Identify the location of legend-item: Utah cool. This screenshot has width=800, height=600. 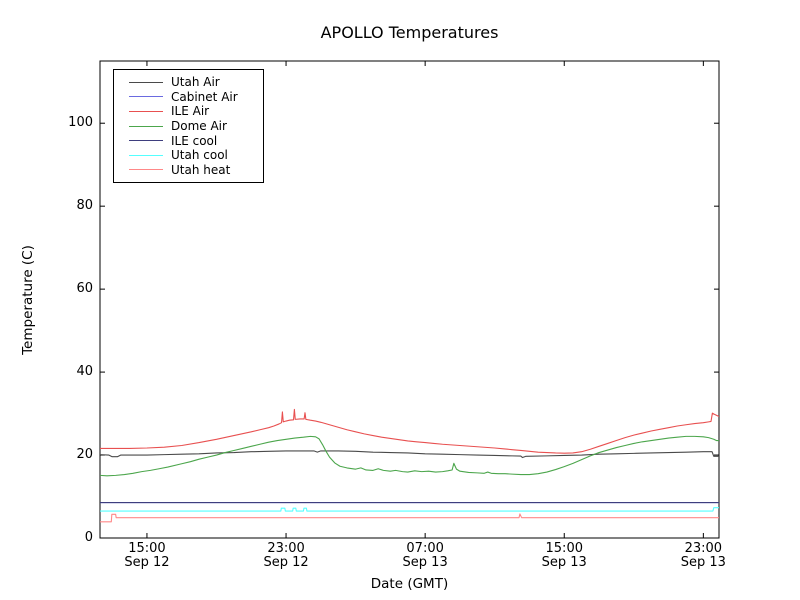
(188, 155).